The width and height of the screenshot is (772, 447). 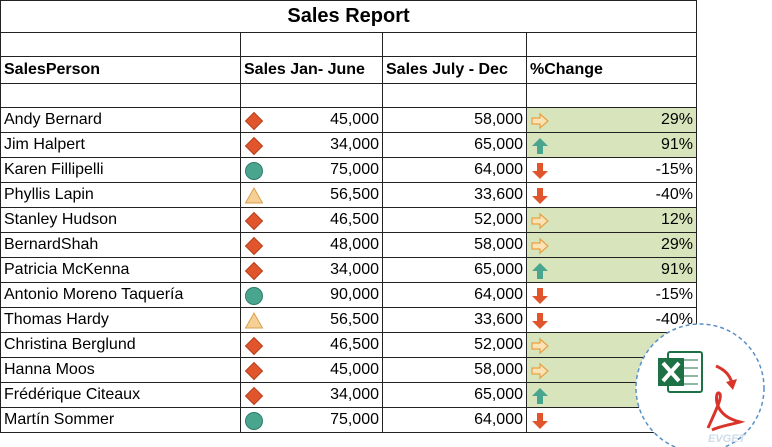 What do you see at coordinates (454, 420) in the screenshot?
I see `sales-july-dec-cell: 64,000` at bounding box center [454, 420].